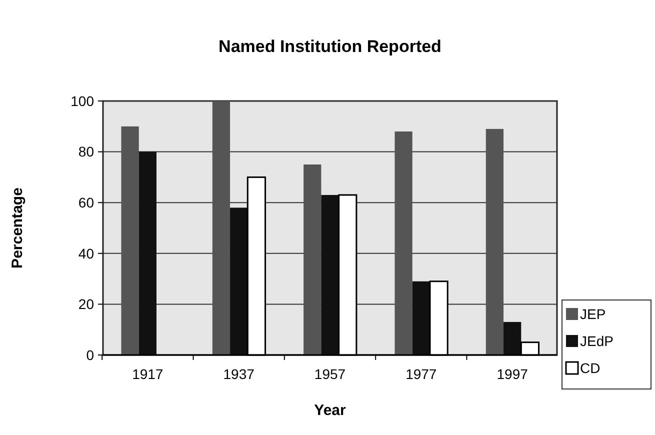 Image resolution: width=655 pixels, height=435 pixels. What do you see at coordinates (86, 202) in the screenshot?
I see `y-tick-label: 60` at bounding box center [86, 202].